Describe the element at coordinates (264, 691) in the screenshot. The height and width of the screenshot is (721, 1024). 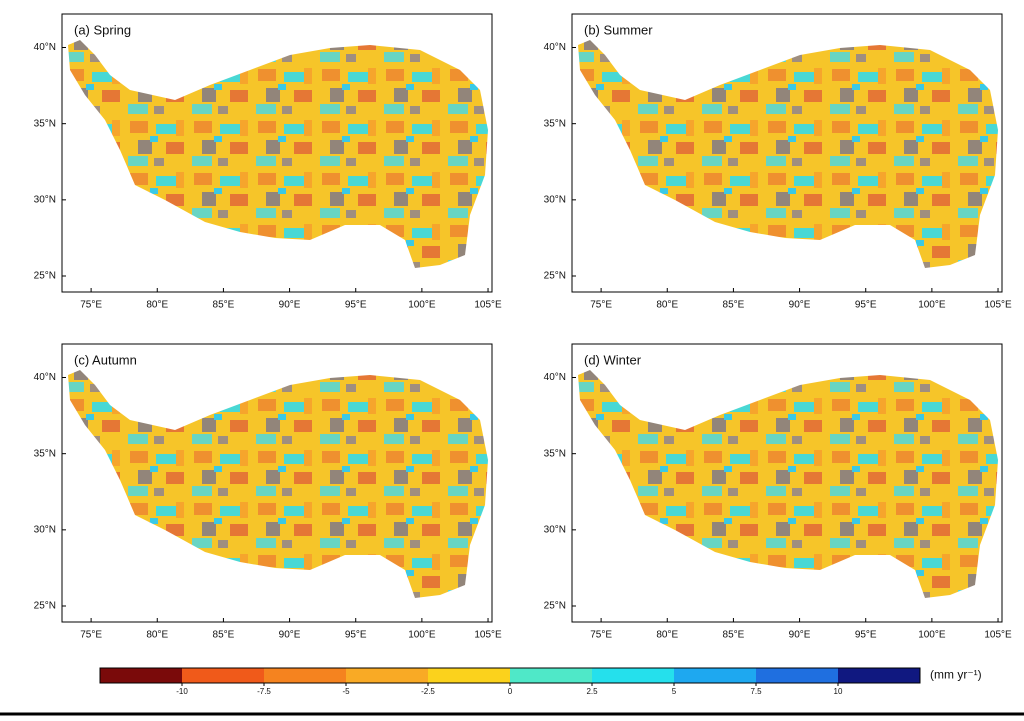
I see `colorbar-tick-label: -7.5` at that location.